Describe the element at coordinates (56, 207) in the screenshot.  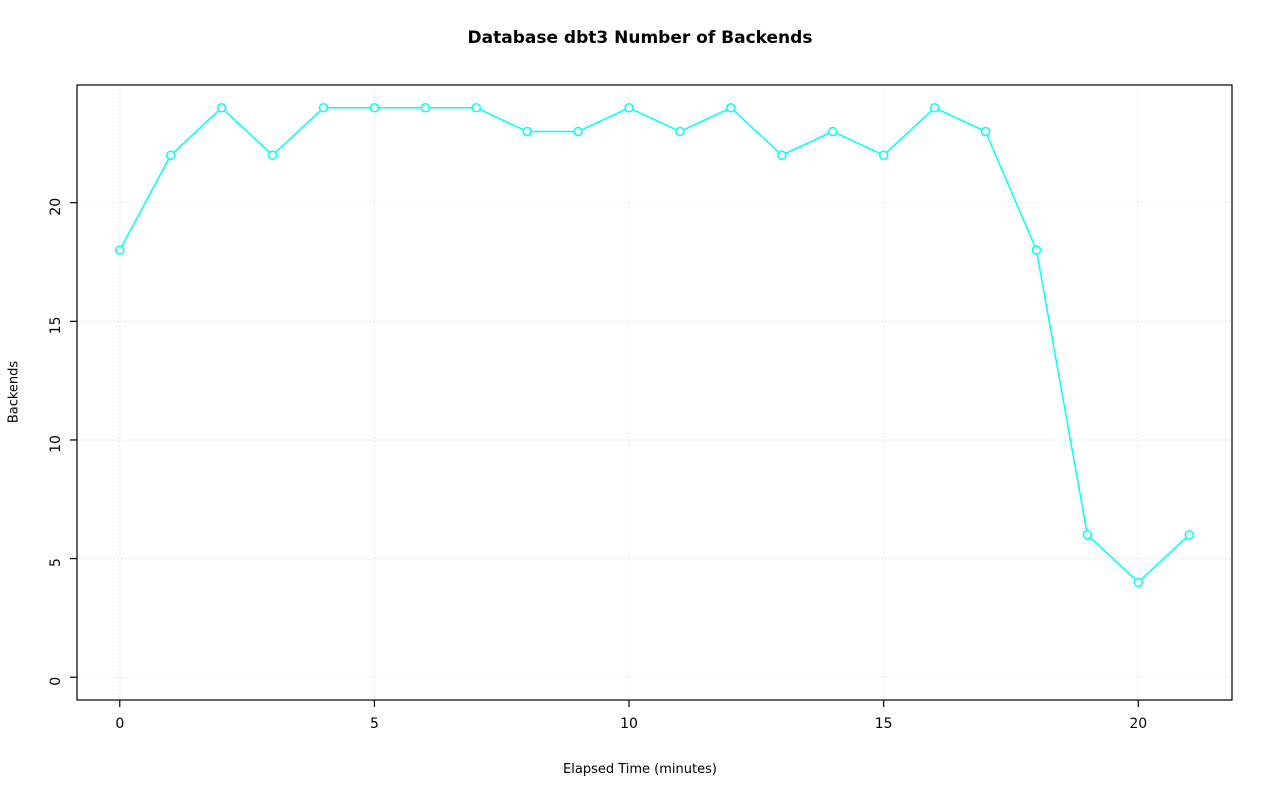
I see `y-tick-label: 20` at that location.